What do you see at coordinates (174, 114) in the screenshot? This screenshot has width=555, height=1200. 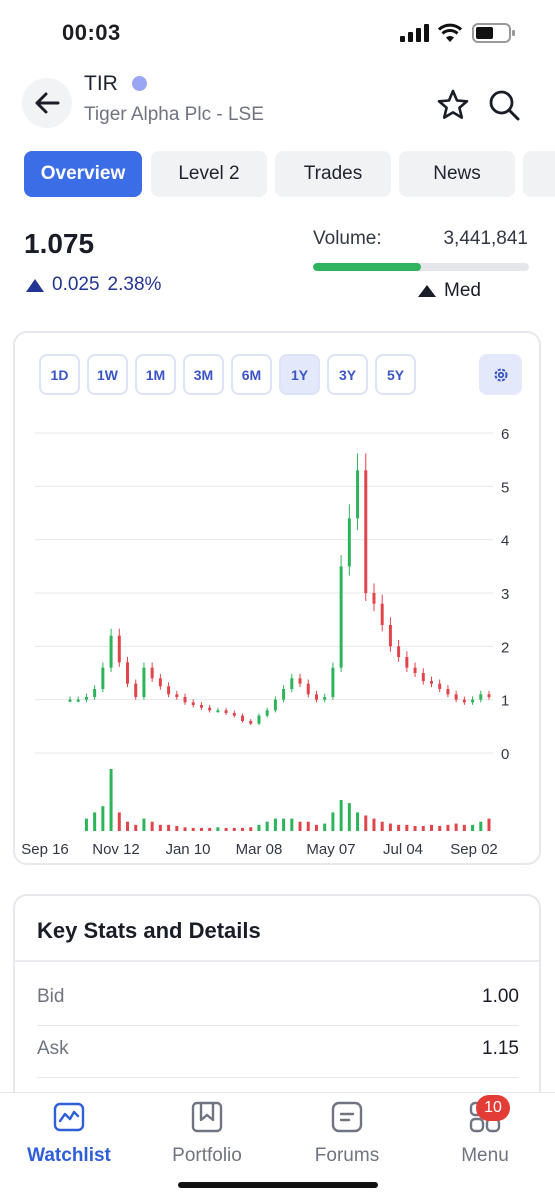 I see `company-name: Tiger Alpha Plc - LSE` at bounding box center [174, 114].